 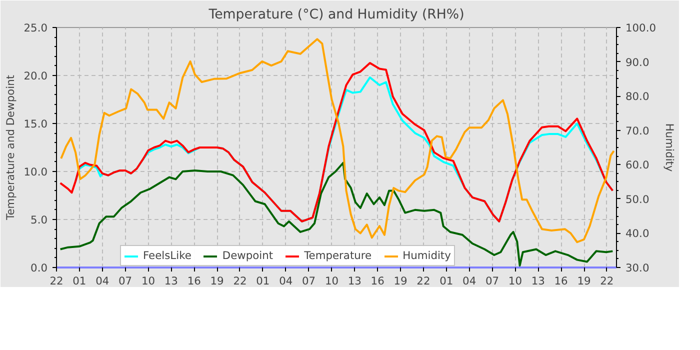 I want to click on y2-tick-label: 90.0, so click(x=638, y=62).